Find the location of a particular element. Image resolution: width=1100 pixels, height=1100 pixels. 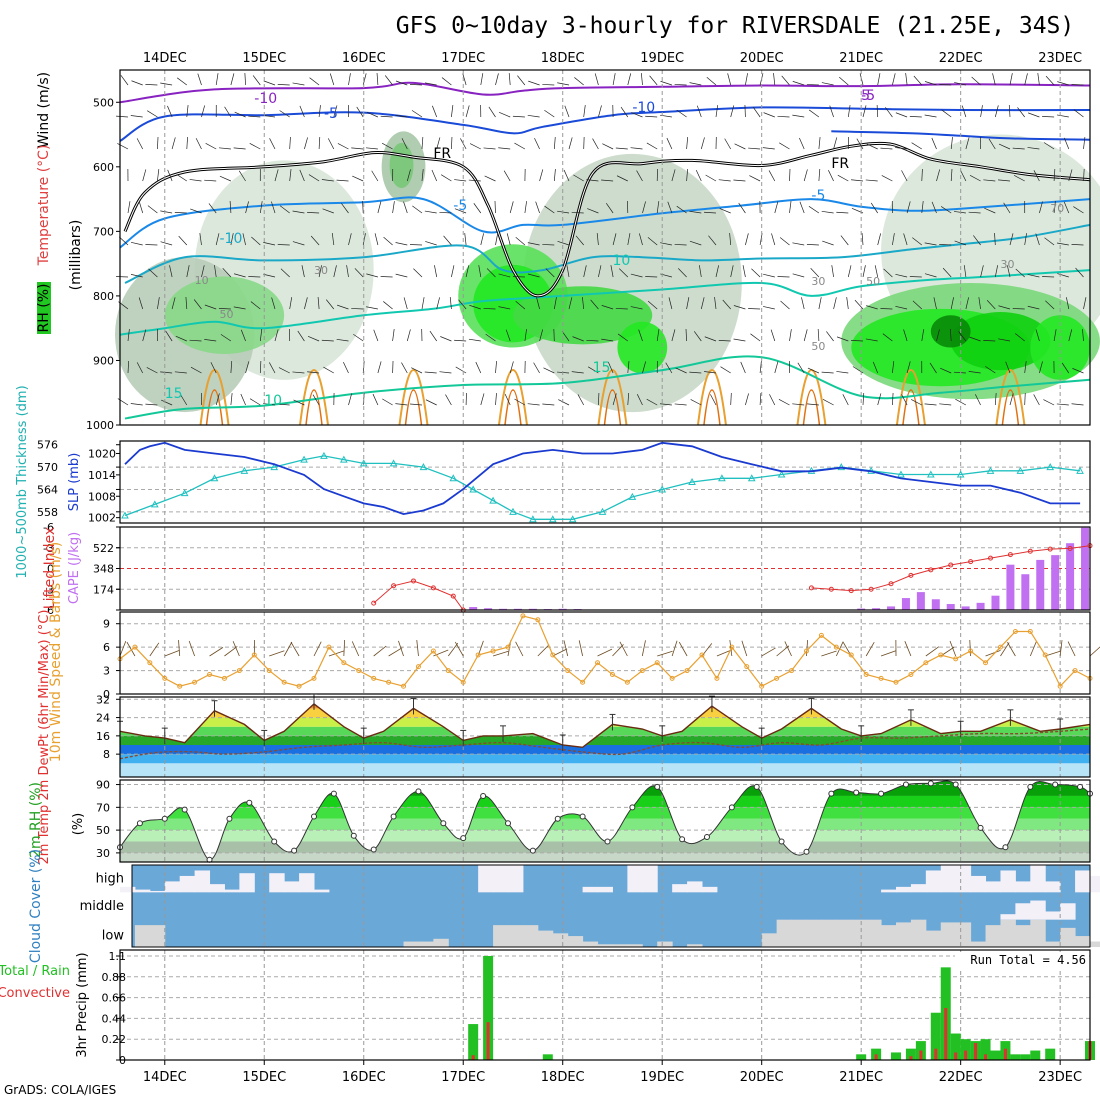

x-tick-label-bottom: 14DEC is located at coordinates (165, 1077).